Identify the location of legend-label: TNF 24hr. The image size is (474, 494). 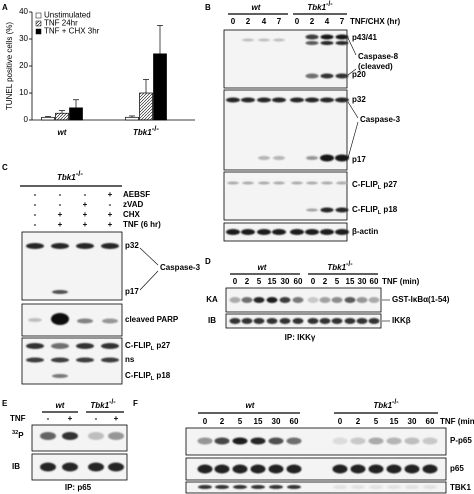
(61, 23).